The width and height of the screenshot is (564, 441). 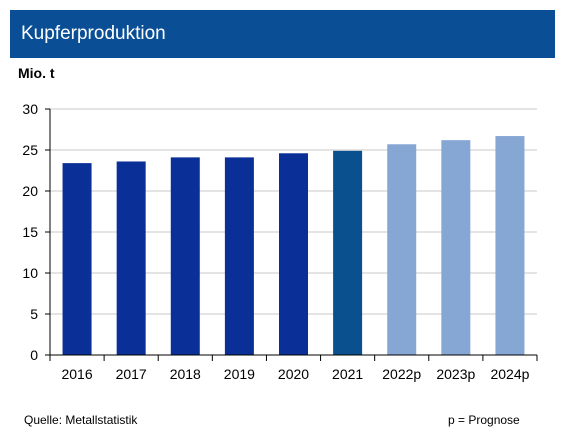 I want to click on y-tick-label-25: 25, so click(x=30, y=150).